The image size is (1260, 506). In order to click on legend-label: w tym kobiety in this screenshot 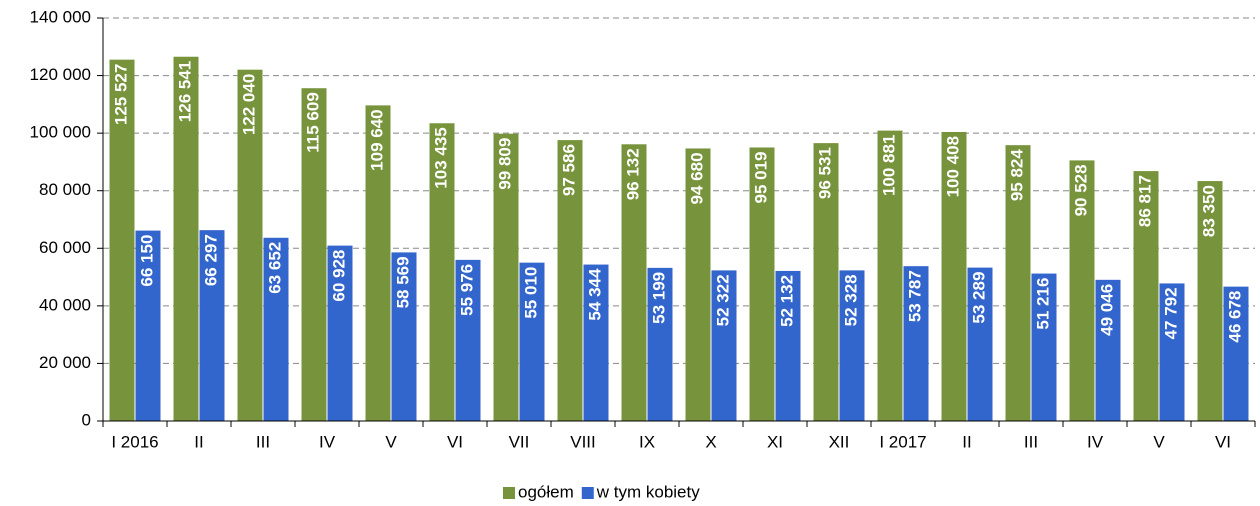, I will do `click(648, 491)`.